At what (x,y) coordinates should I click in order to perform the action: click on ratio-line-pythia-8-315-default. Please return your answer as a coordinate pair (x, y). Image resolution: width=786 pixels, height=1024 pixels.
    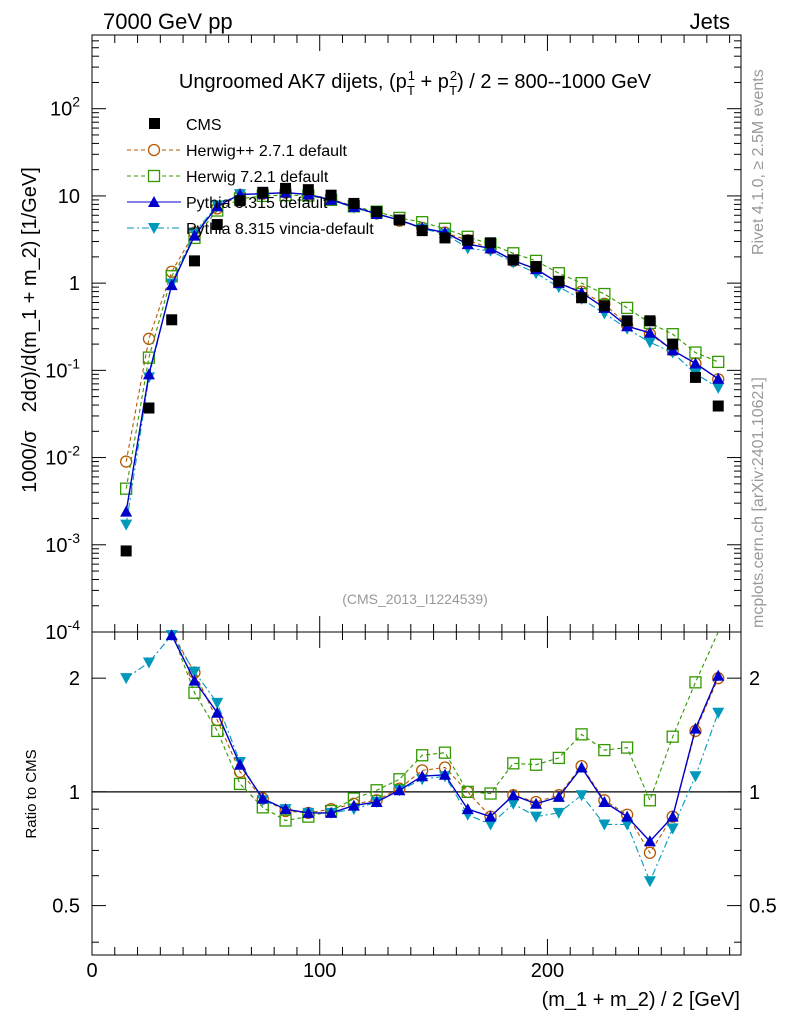
    Looking at the image, I should click on (445, 738).